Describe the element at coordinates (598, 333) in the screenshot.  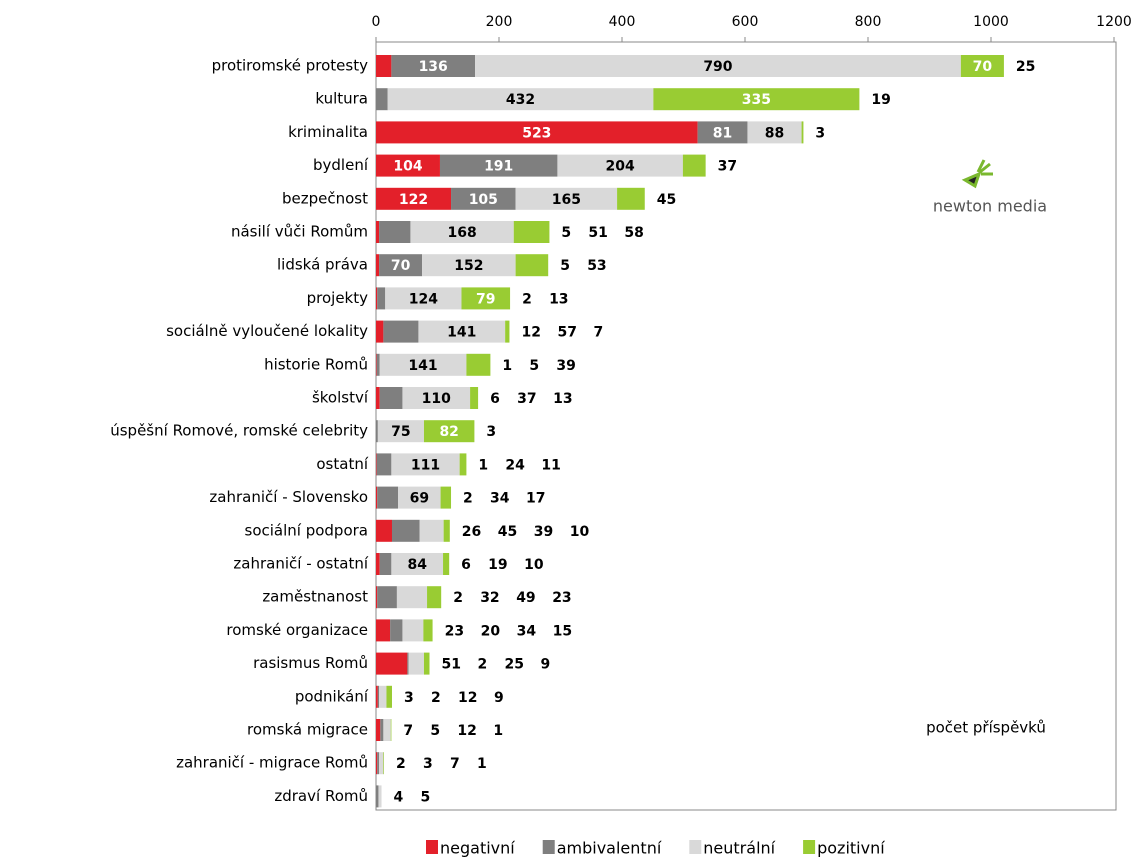
I see `value-label: 7` at that location.